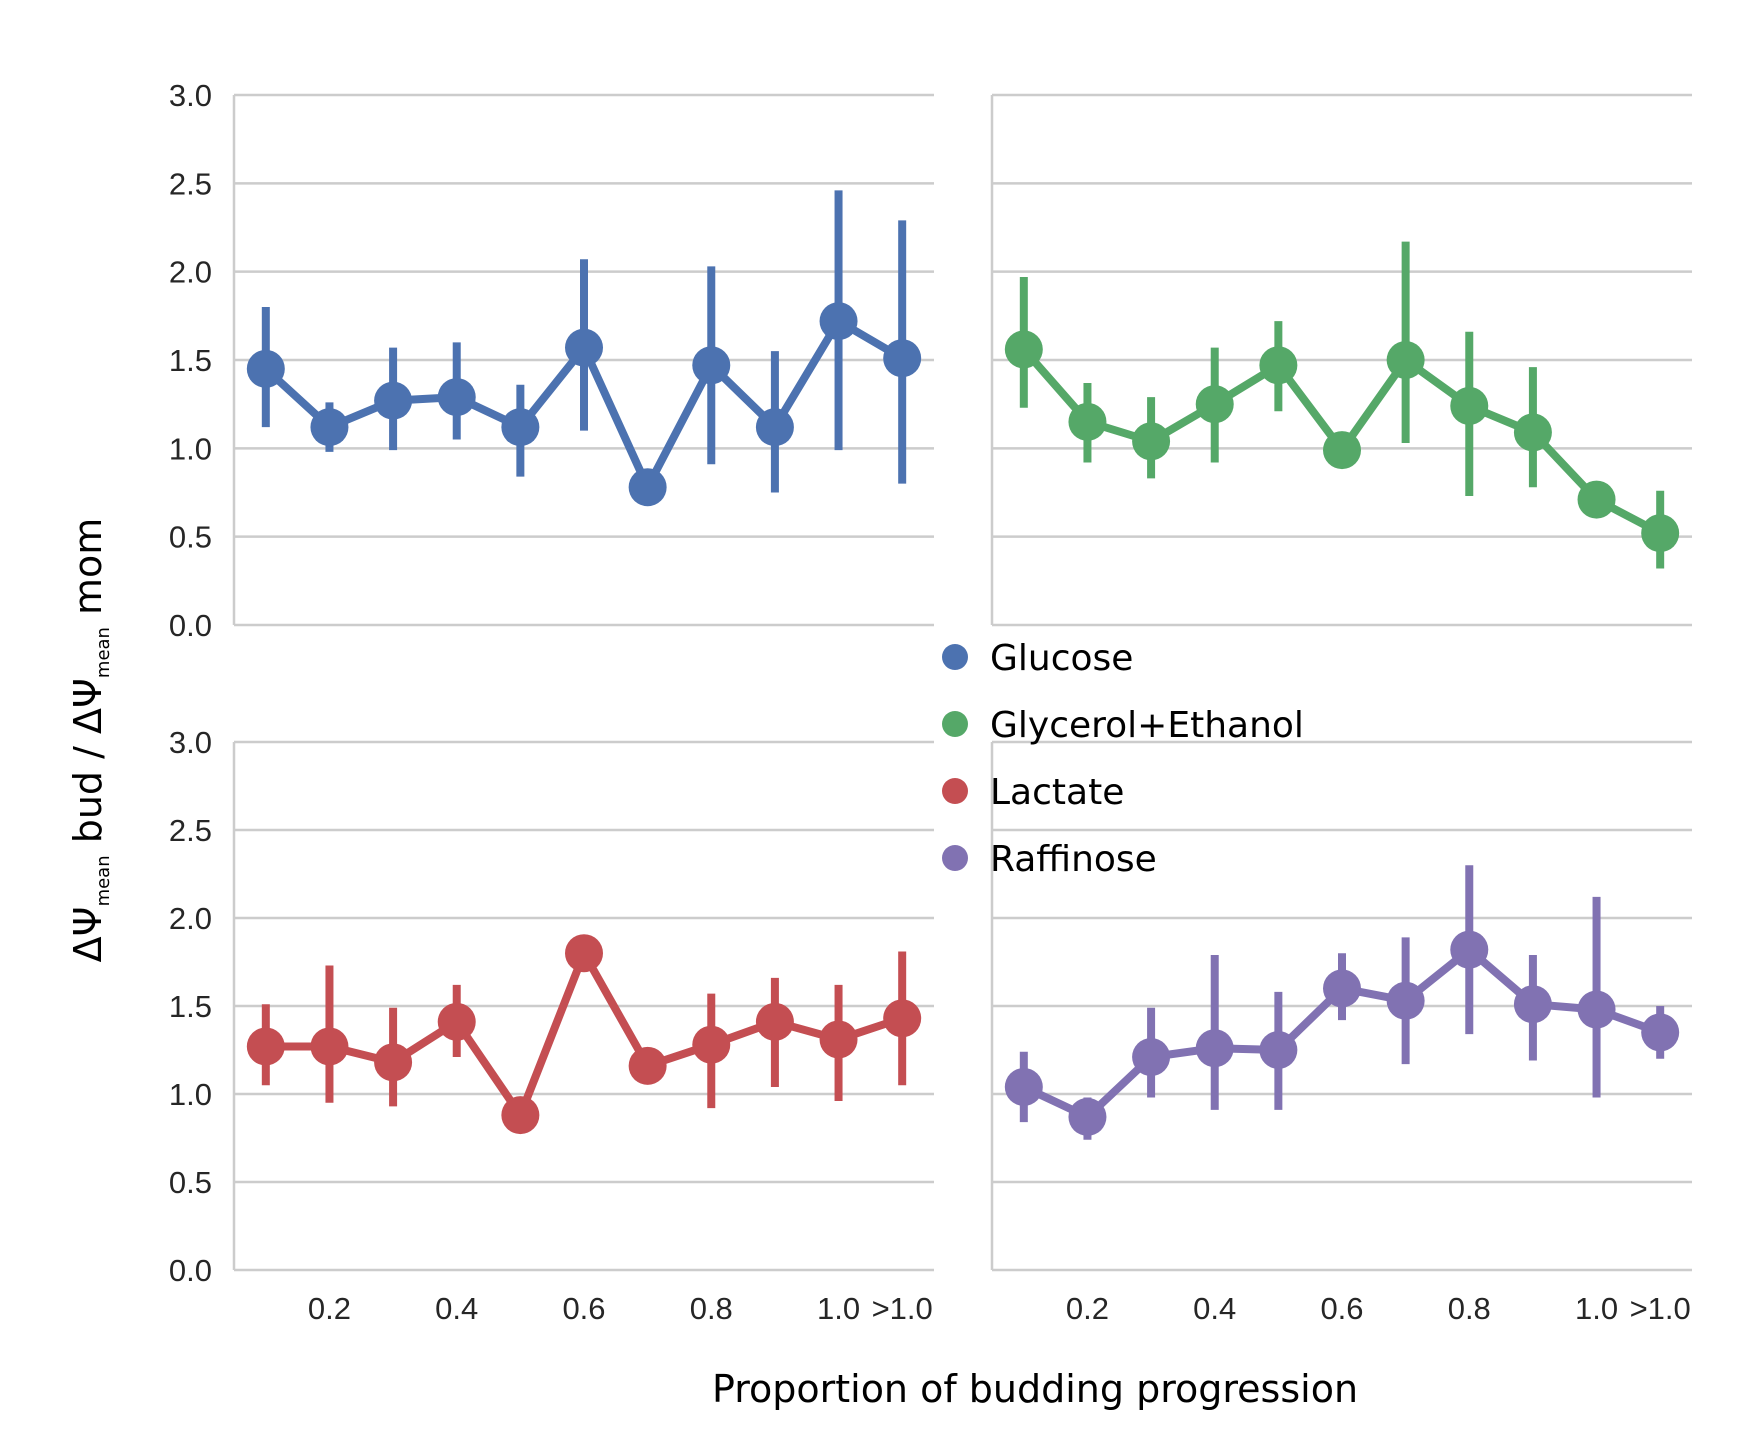 This screenshot has height=1445, width=1740. I want to click on legend-item: Raffinose, so click(1049, 859).